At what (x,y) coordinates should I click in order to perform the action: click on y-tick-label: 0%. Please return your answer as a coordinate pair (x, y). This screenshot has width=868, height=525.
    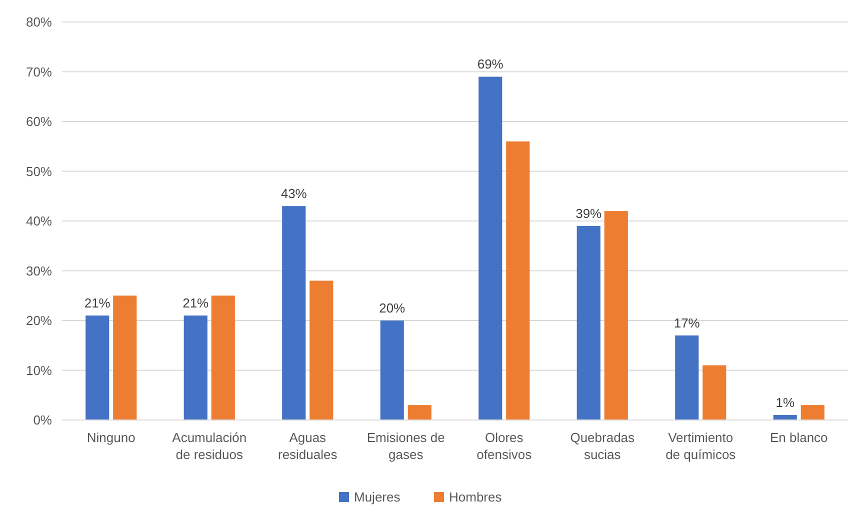
    Looking at the image, I should click on (42, 420).